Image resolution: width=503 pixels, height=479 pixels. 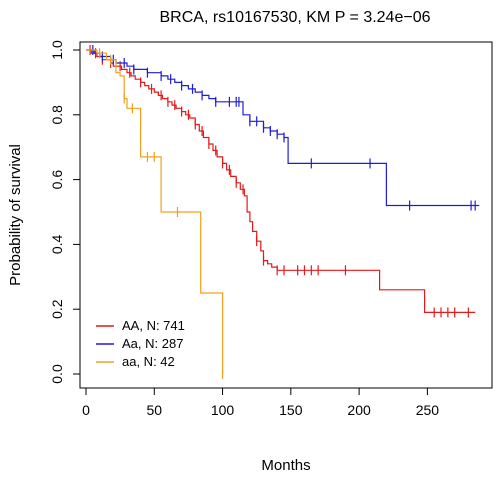 I want to click on x-tick-label: 200, so click(x=359, y=410).